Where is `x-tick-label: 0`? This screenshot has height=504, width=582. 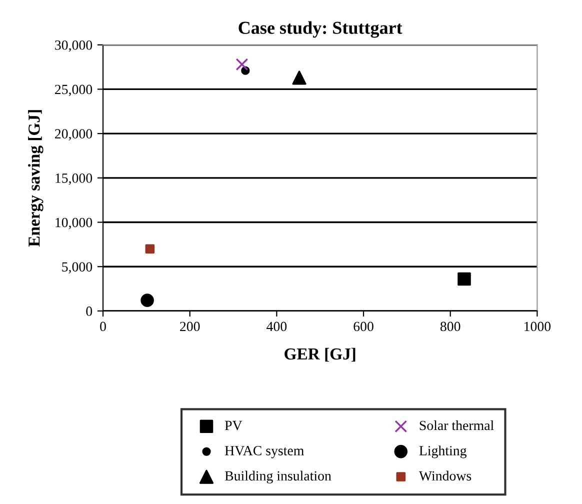
x-tick-label: 0 is located at coordinates (103, 327).